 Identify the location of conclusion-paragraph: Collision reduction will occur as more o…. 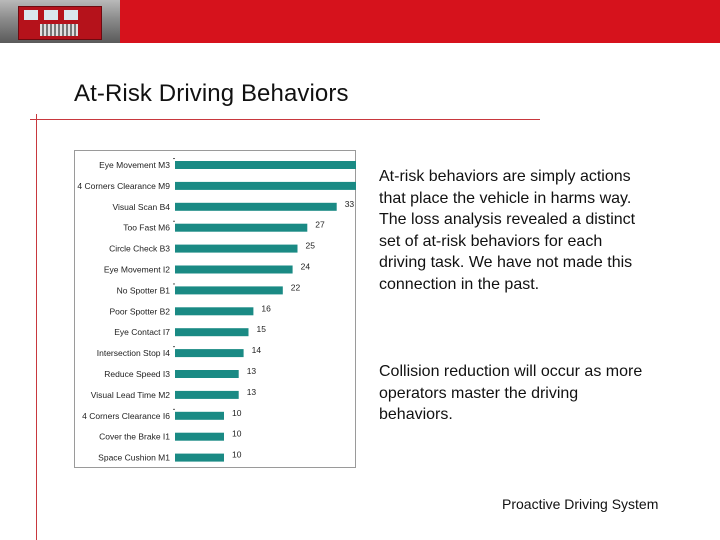
(511, 393).